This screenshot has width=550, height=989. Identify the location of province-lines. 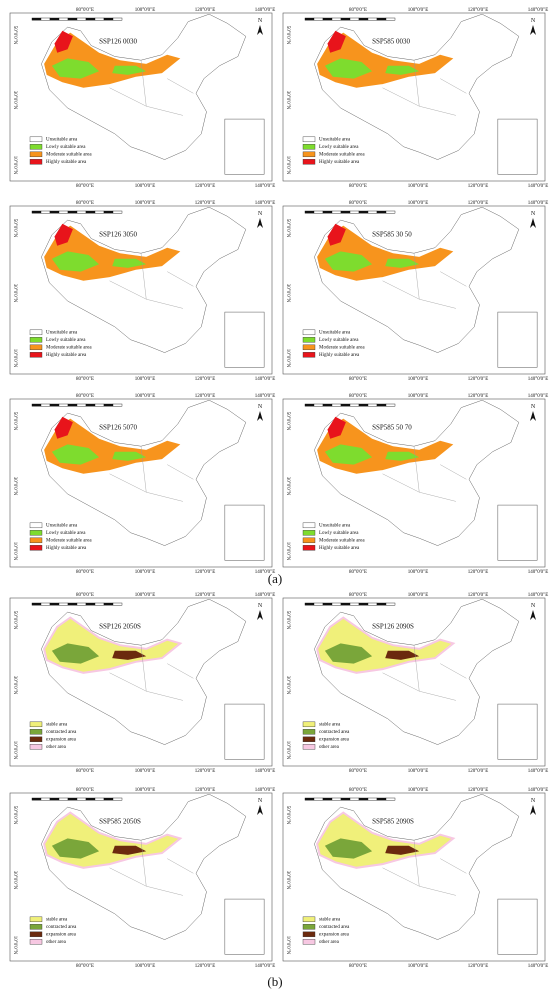
(151, 474).